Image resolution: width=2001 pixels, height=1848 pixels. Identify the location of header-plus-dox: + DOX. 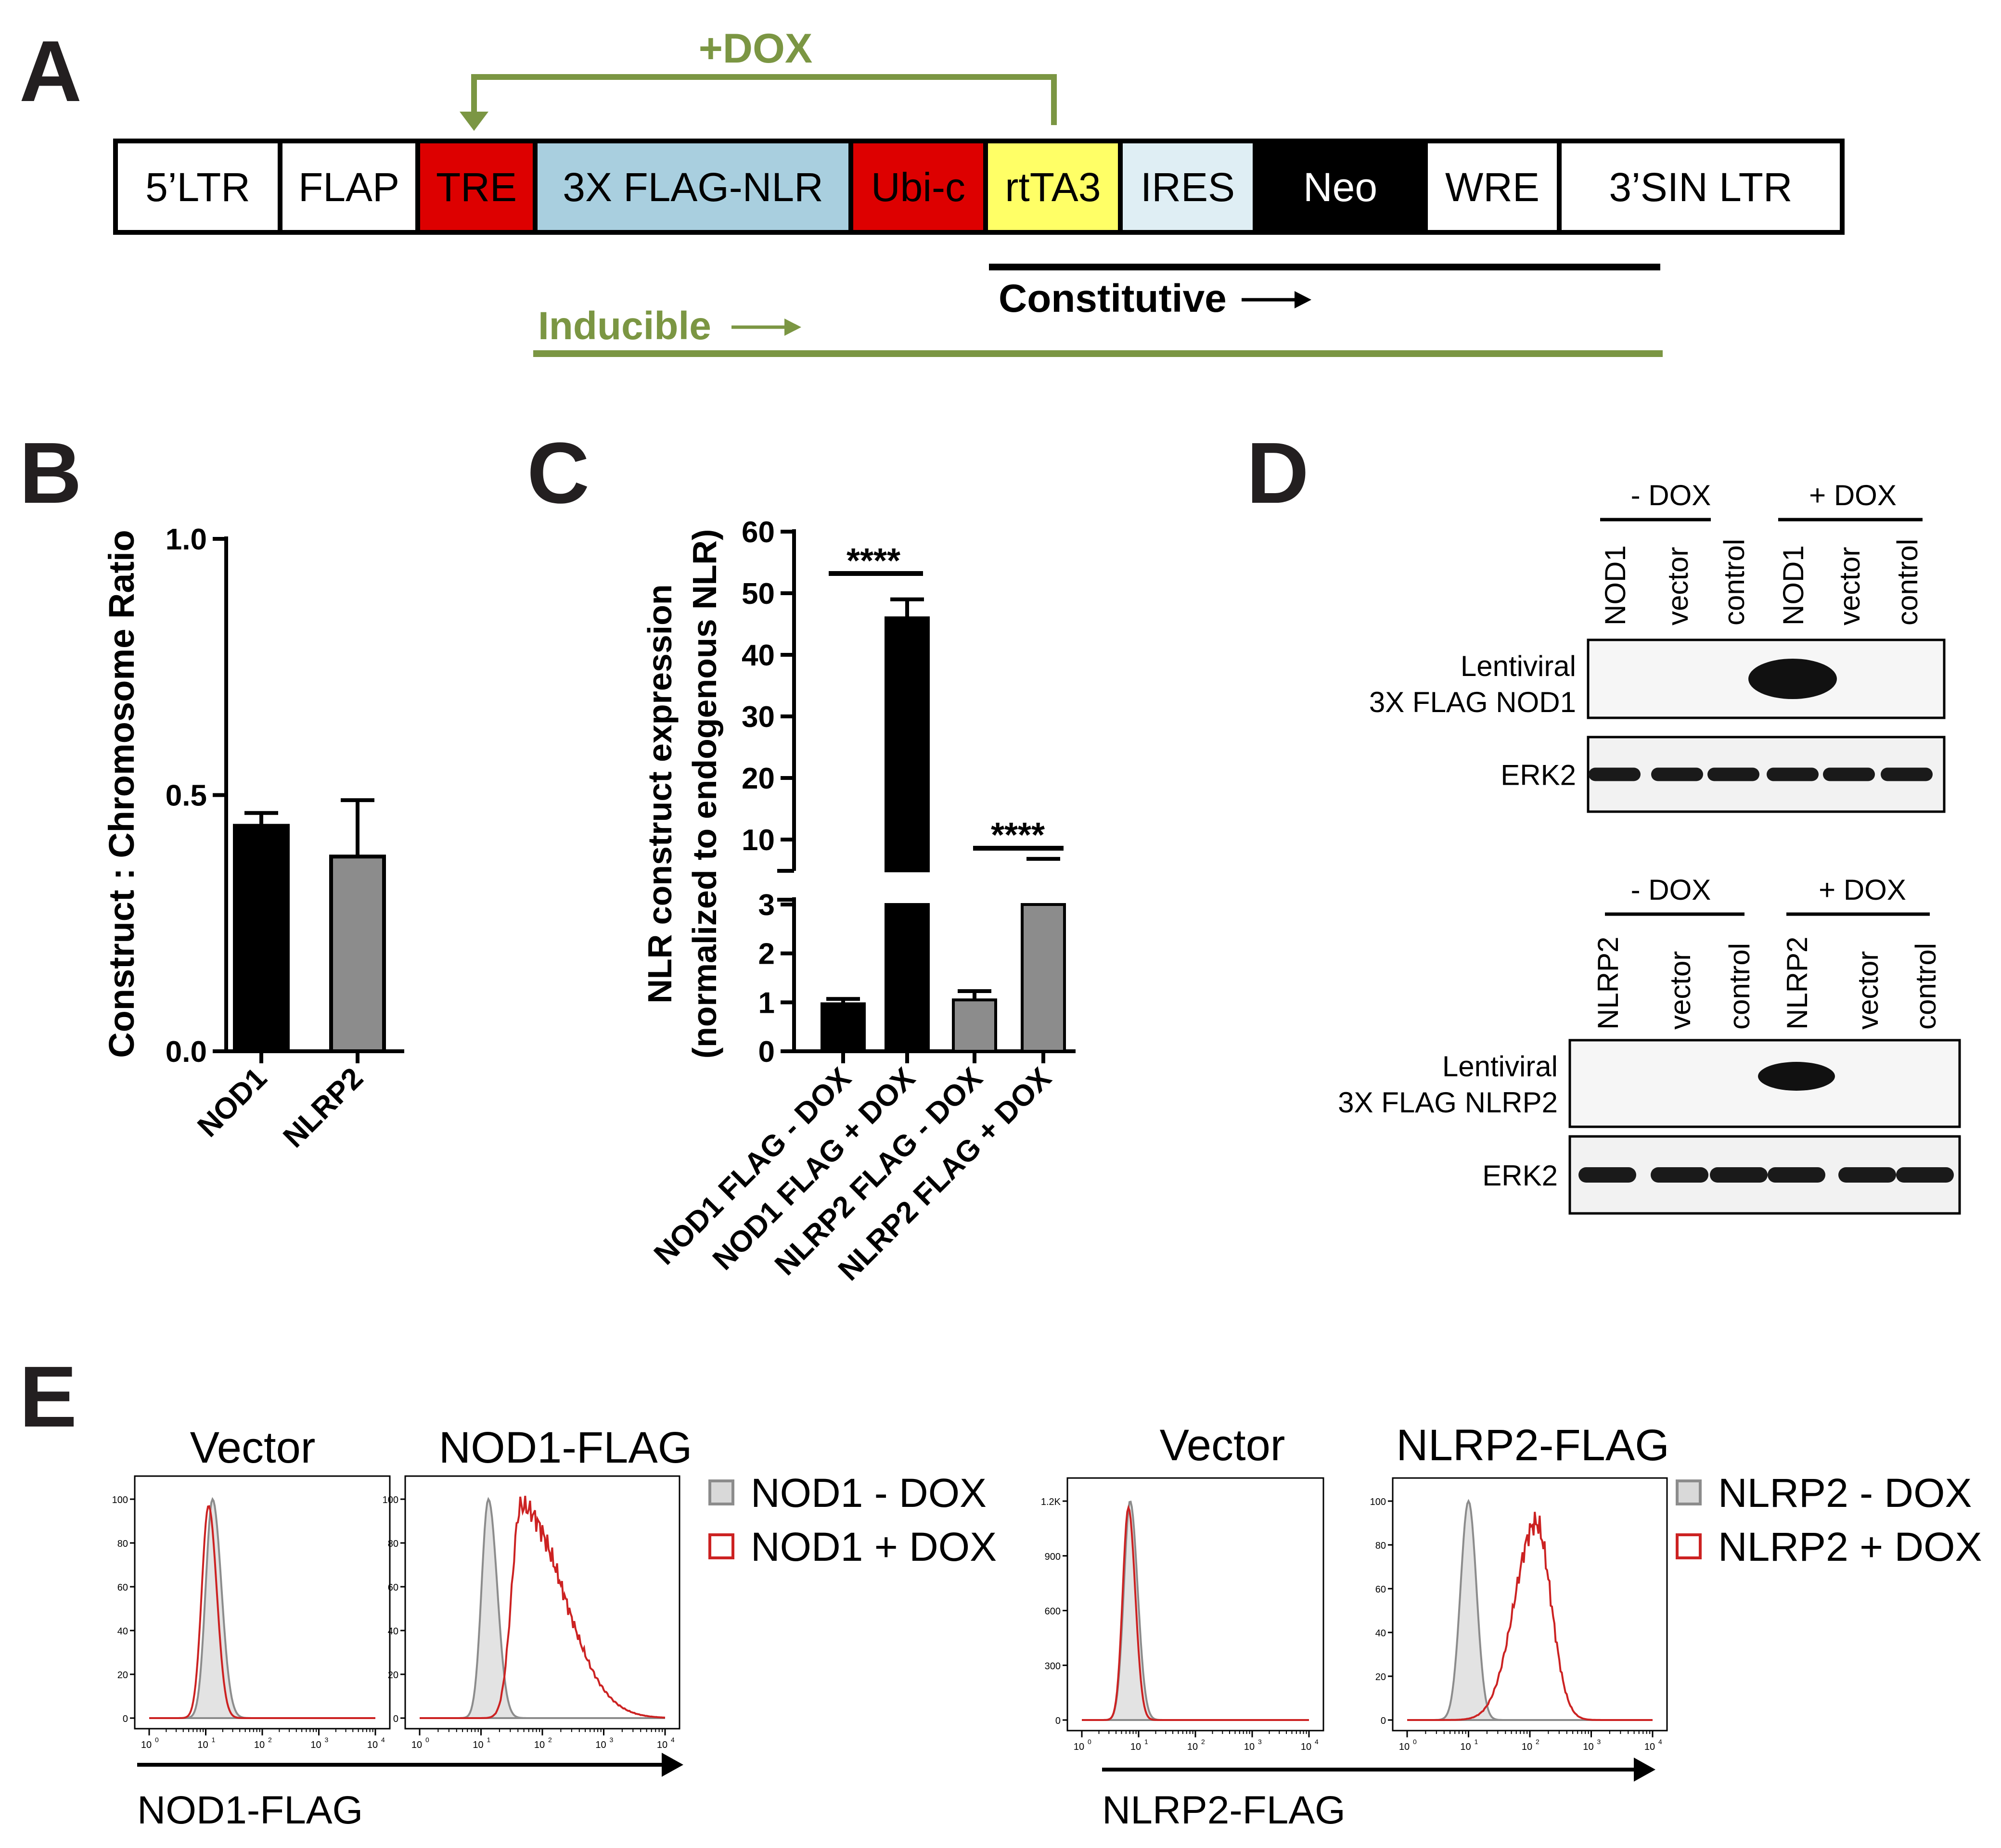
(1863, 890).